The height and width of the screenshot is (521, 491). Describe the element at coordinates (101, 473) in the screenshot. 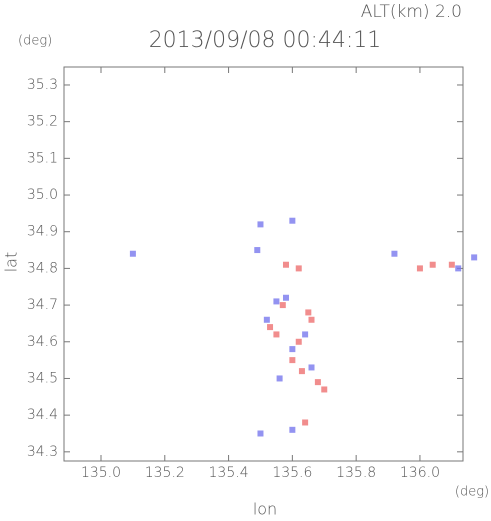

I see `x-tick-label: 135.0` at that location.